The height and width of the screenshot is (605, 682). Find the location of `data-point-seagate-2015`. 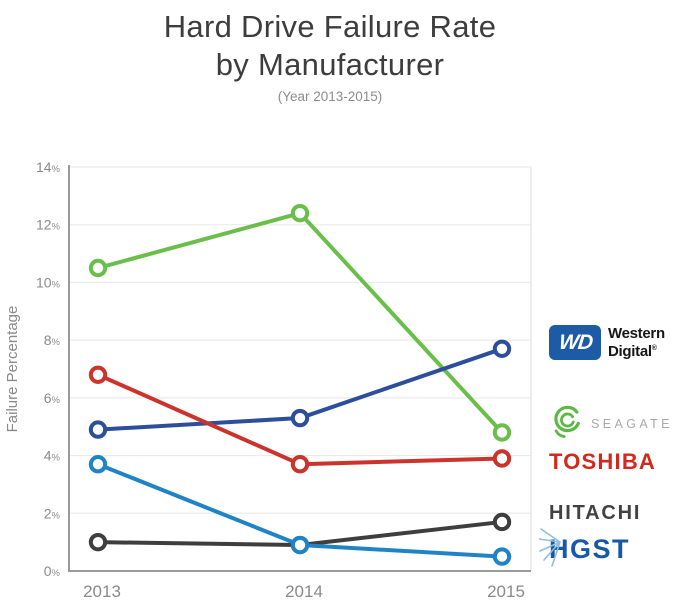

data-point-seagate-2015 is located at coordinates (502, 432).